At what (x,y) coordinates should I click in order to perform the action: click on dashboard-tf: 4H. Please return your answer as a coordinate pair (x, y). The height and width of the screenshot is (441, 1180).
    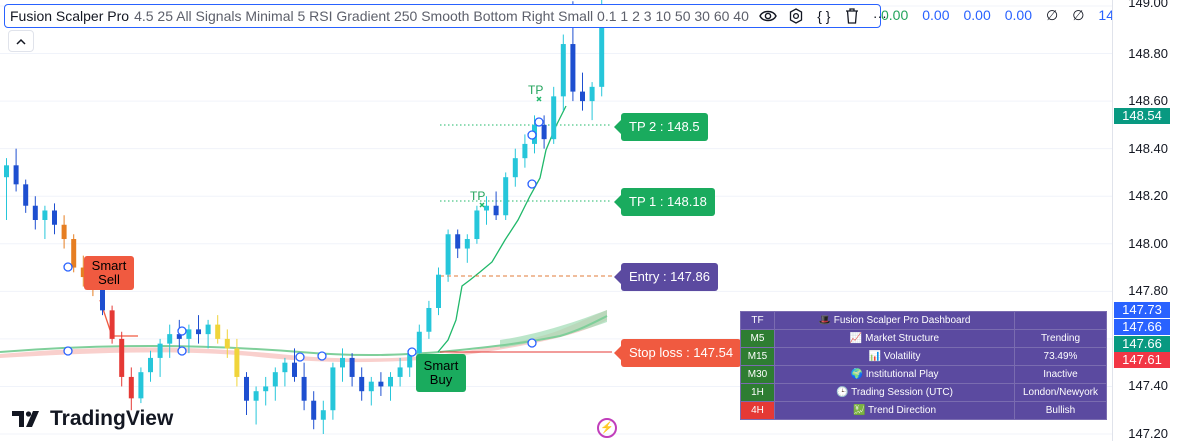
    Looking at the image, I should click on (757, 410).